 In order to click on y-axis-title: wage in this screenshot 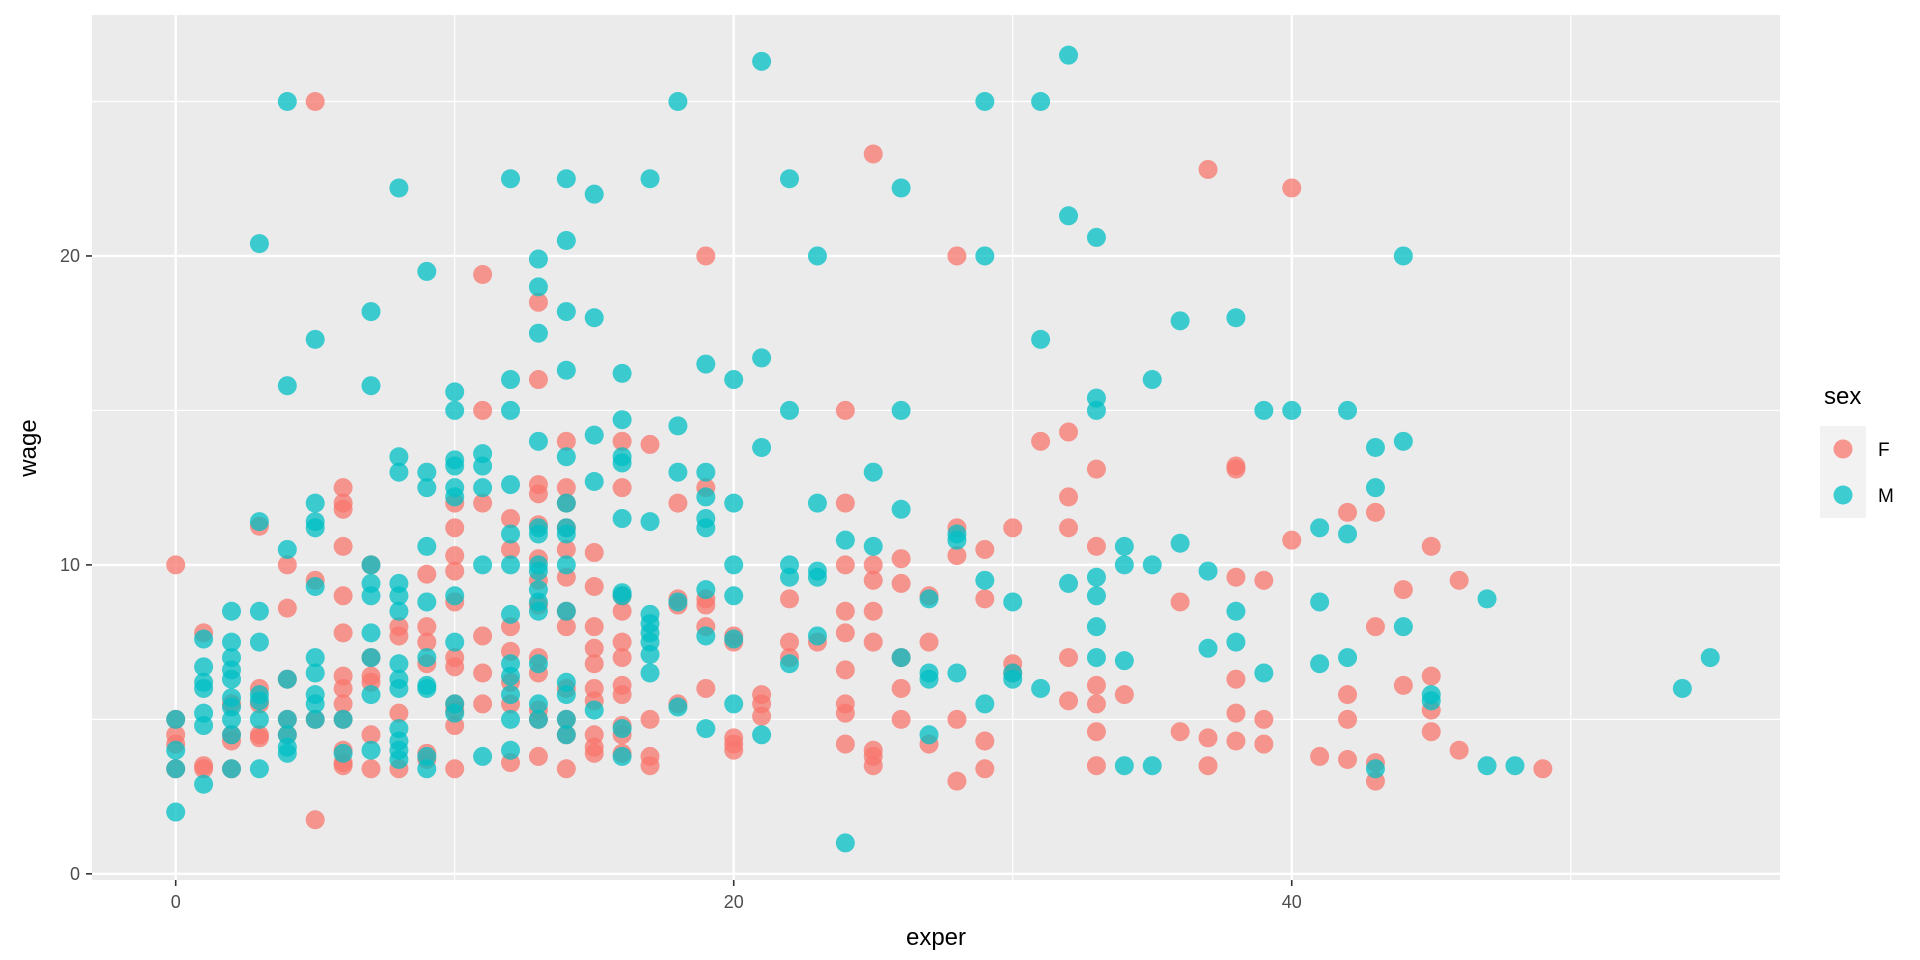, I will do `click(28, 448)`.